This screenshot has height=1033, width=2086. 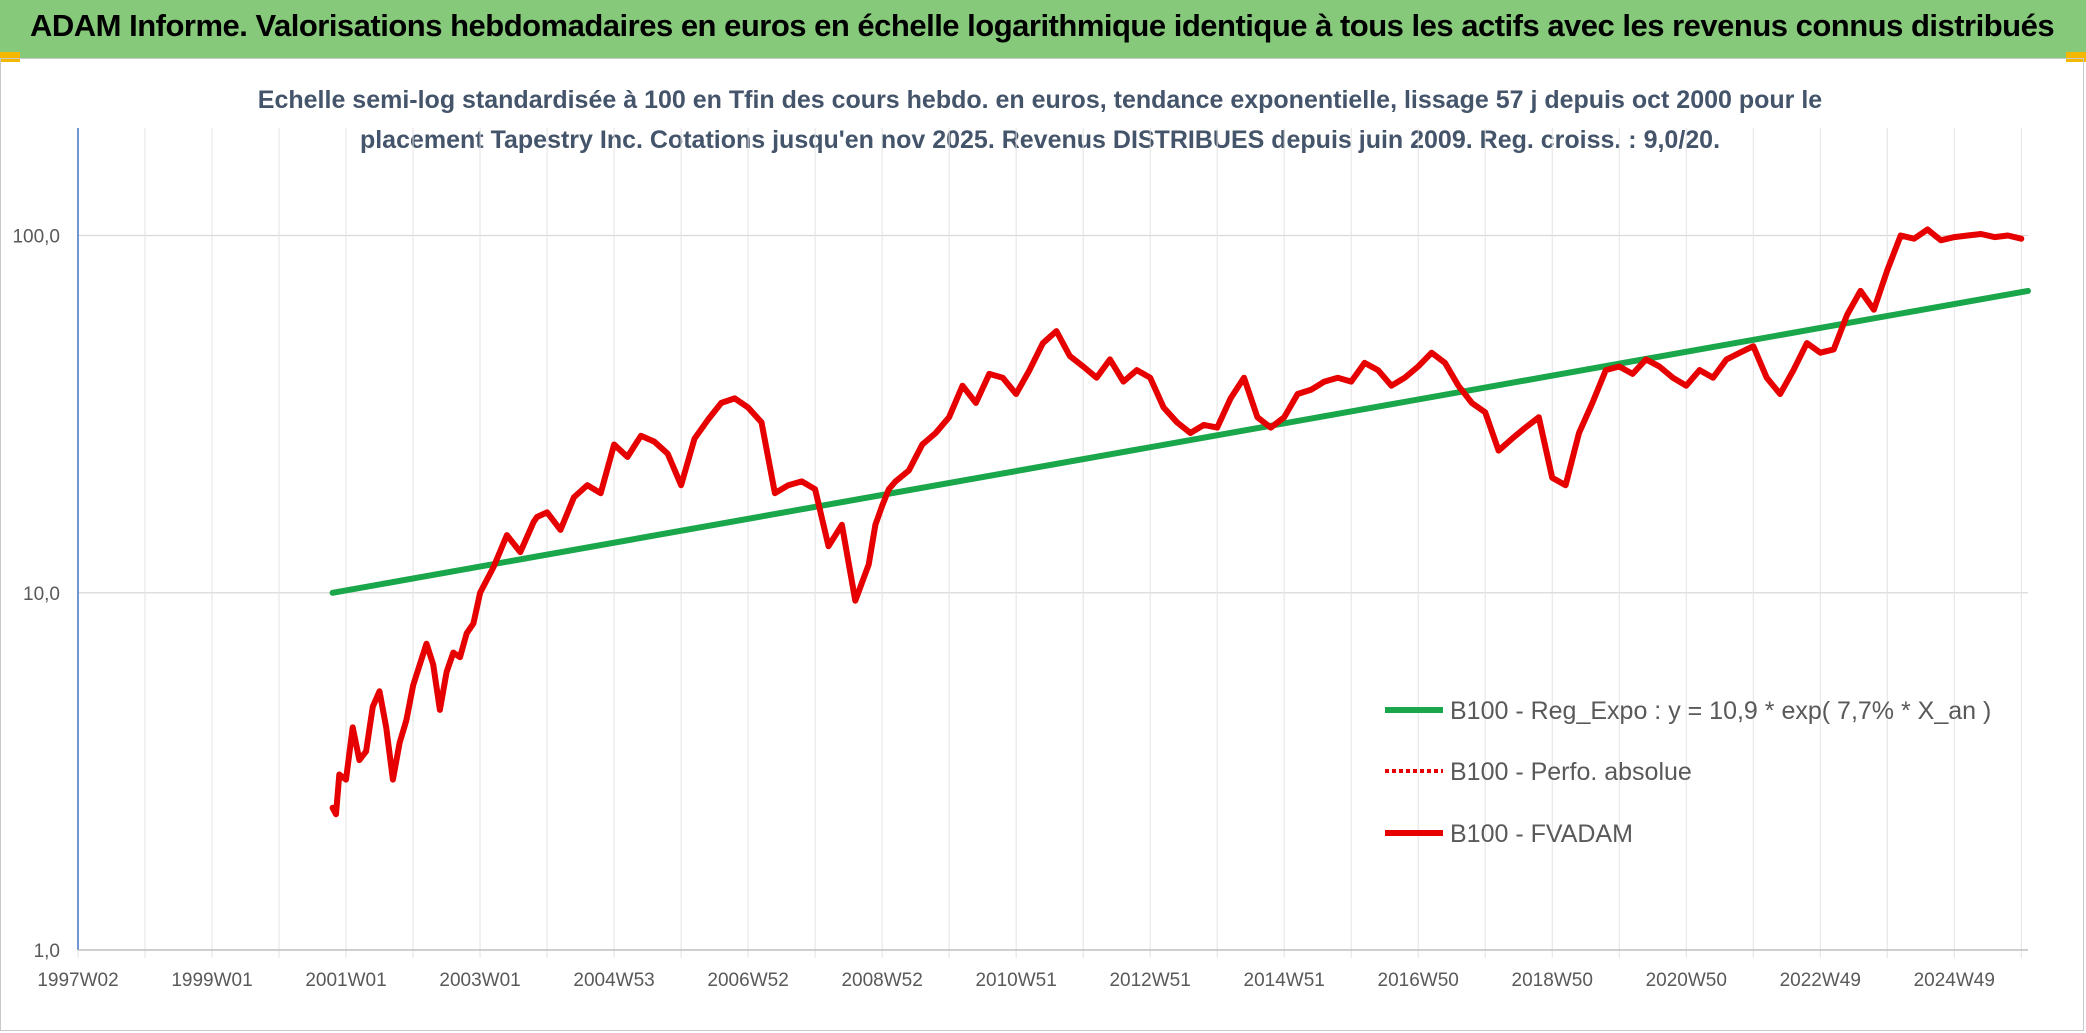 What do you see at coordinates (345, 980) in the screenshot?
I see `x-tick-label: 2001W01` at bounding box center [345, 980].